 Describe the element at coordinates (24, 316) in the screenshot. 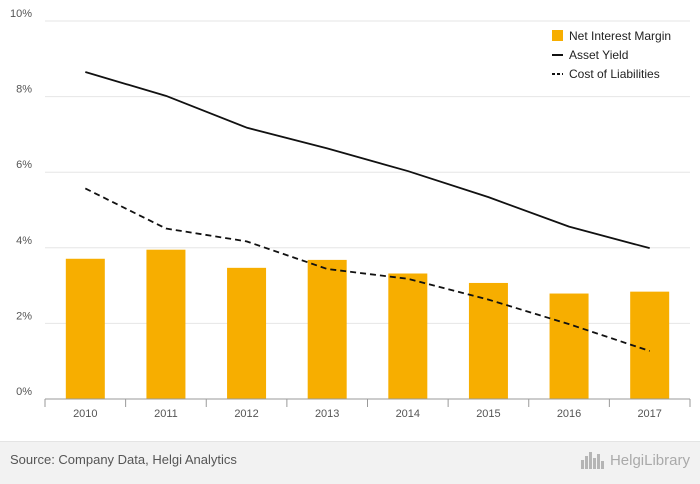

I see `y-tick-label: 2%` at that location.